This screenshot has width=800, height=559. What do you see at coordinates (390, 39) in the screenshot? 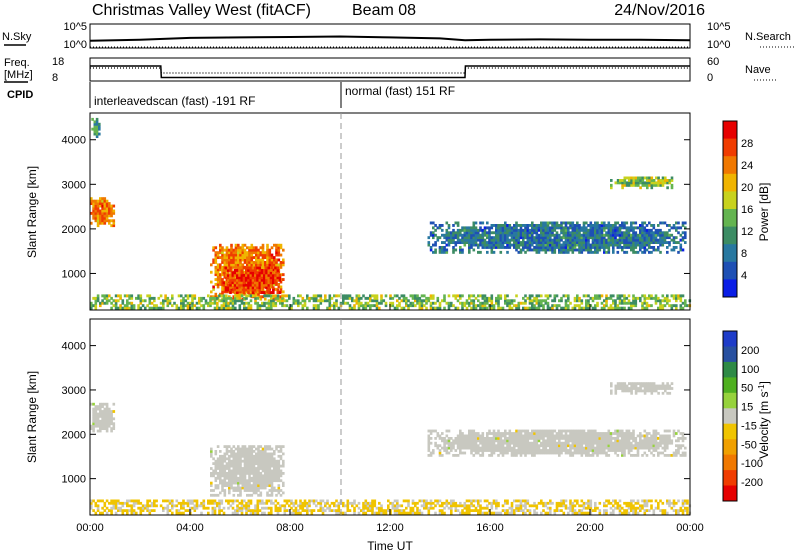
I see `nsky-line` at bounding box center [390, 39].